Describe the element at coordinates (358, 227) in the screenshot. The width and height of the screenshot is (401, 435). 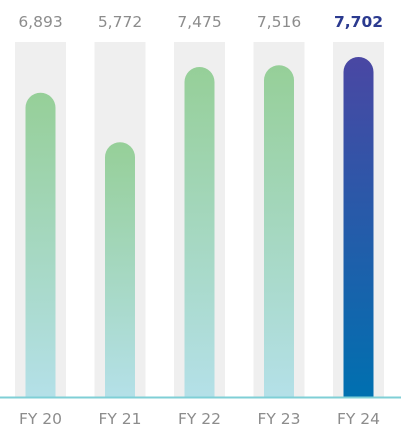
I see `bar-highlight` at that location.